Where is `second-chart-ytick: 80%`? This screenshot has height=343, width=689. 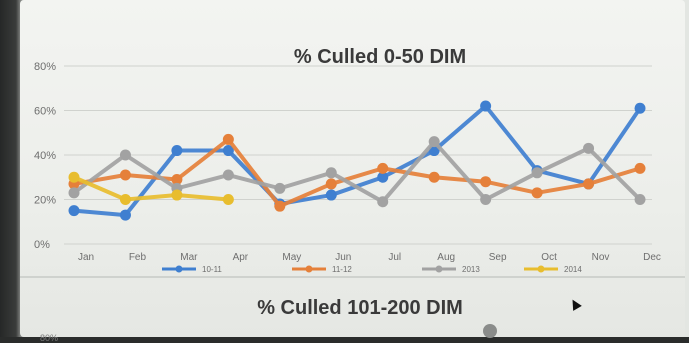 second-chart-ytick: 80% is located at coordinates (49, 338).